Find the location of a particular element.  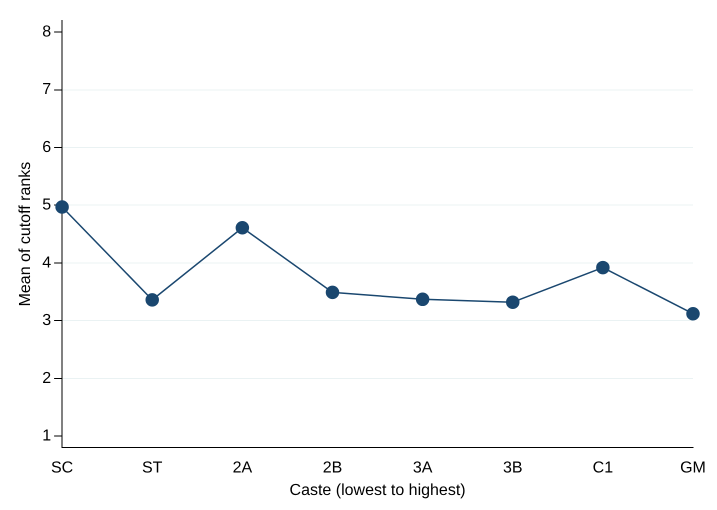

x-tick-label: 3B is located at coordinates (512, 468).